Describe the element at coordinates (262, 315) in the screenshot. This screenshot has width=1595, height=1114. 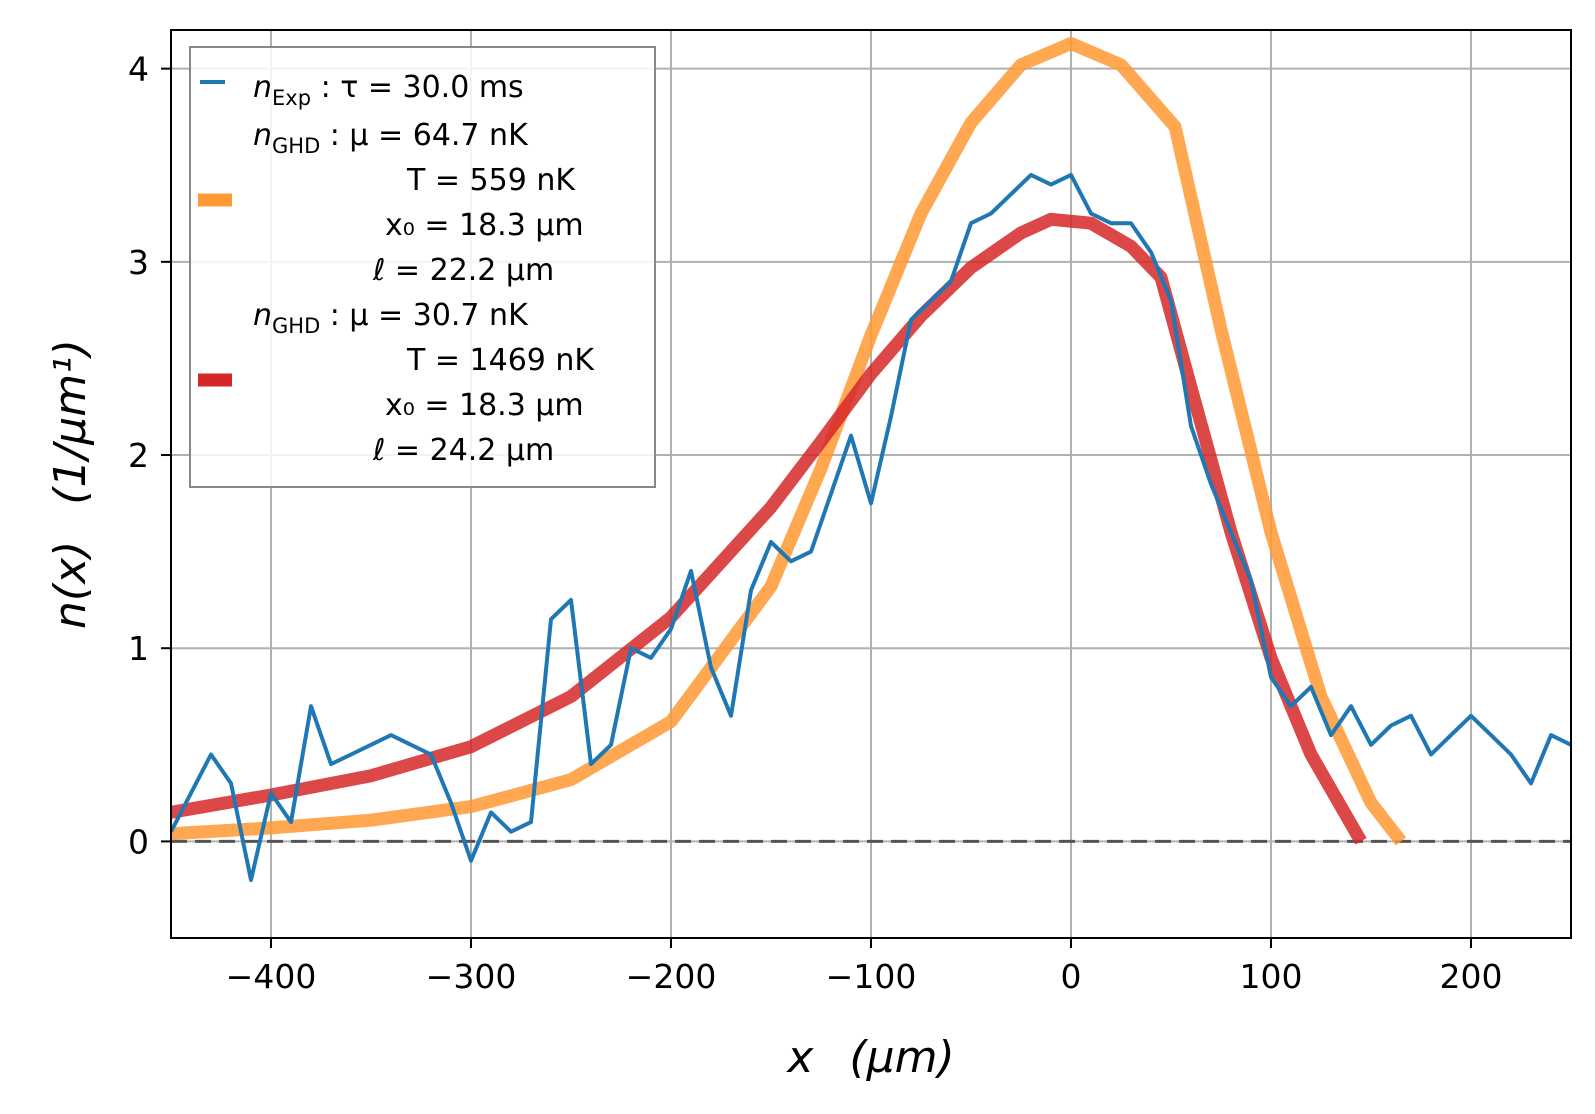
I see `legend-ghd2-var: n` at that location.